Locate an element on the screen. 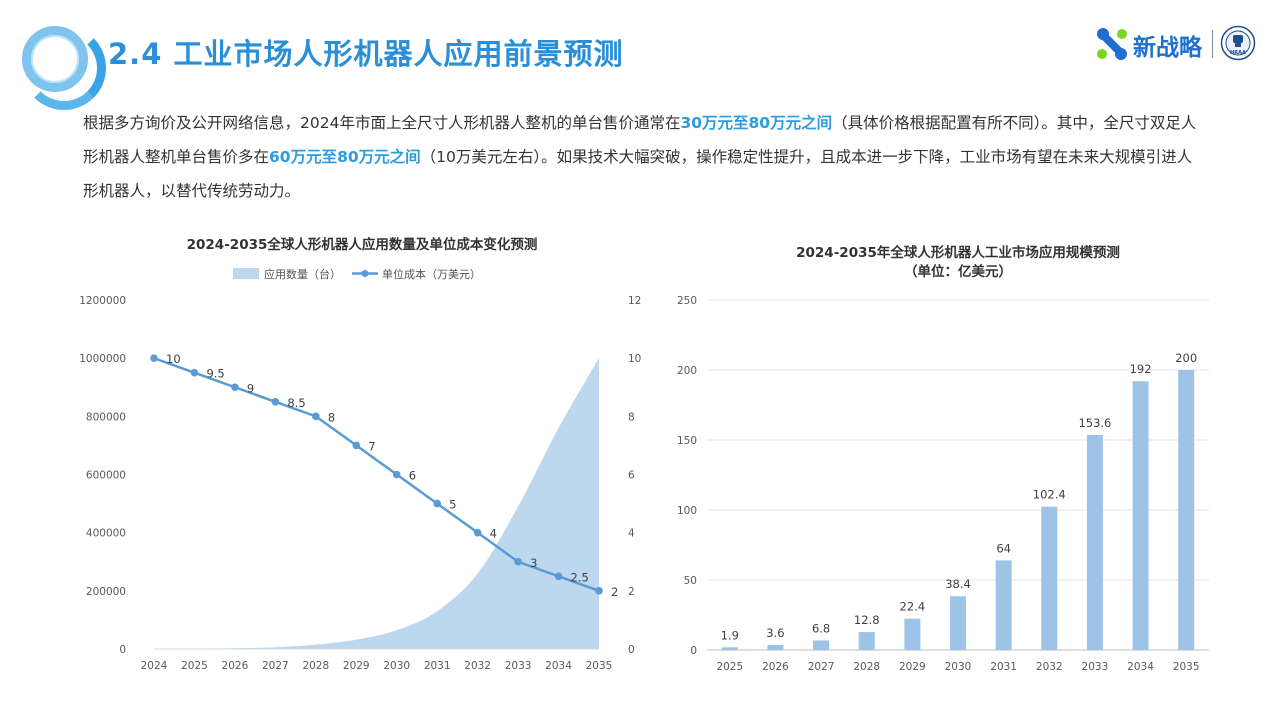 This screenshot has height=720, width=1280. chart1-title: 2024-2035全球人形机器人应用数量及单位成本变化预测 is located at coordinates (362, 244).